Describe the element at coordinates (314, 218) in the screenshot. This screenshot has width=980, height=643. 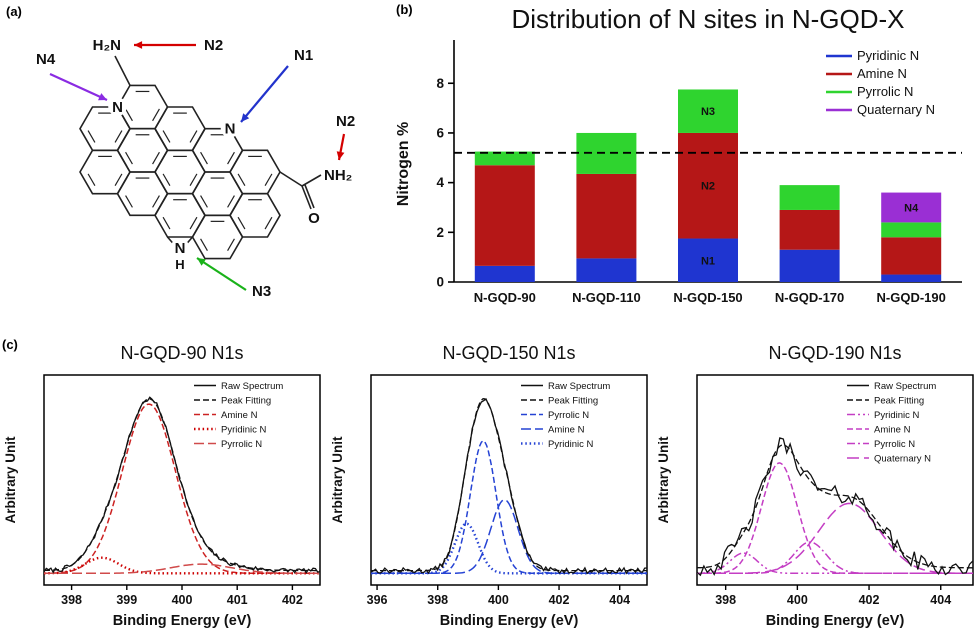
I see `amide-oxygen: O` at that location.